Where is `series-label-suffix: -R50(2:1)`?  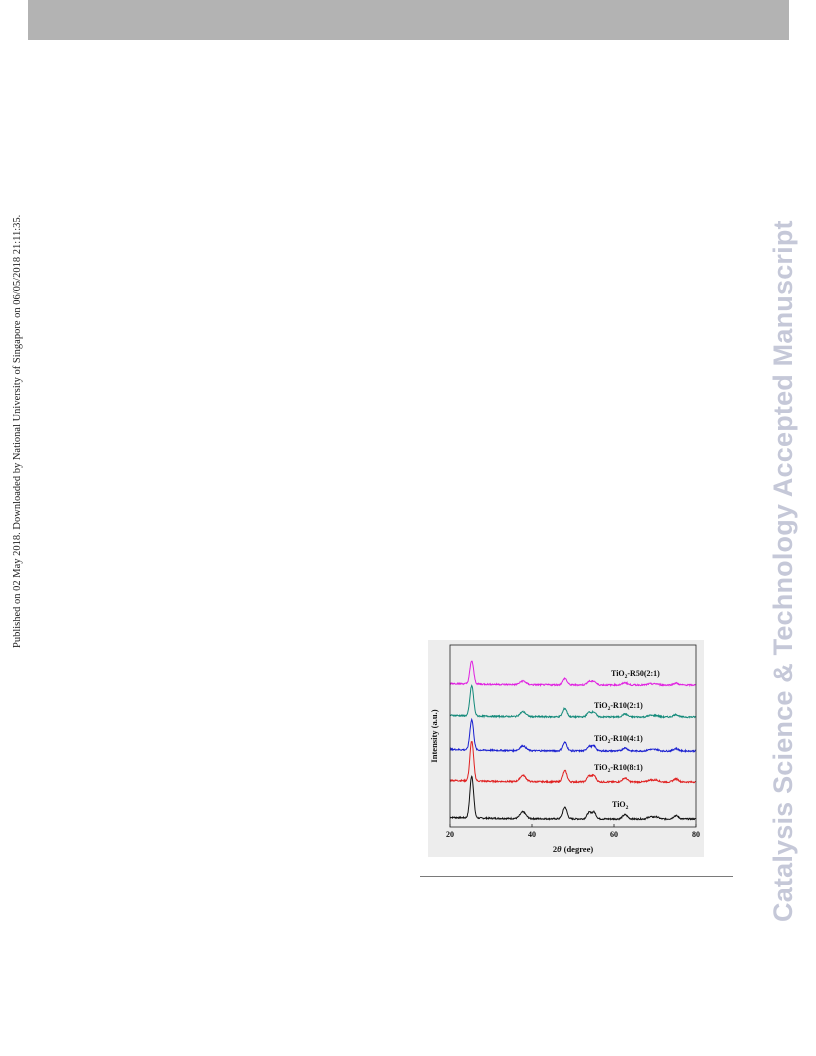 series-label-suffix: -R50(2:1) is located at coordinates (643, 673).